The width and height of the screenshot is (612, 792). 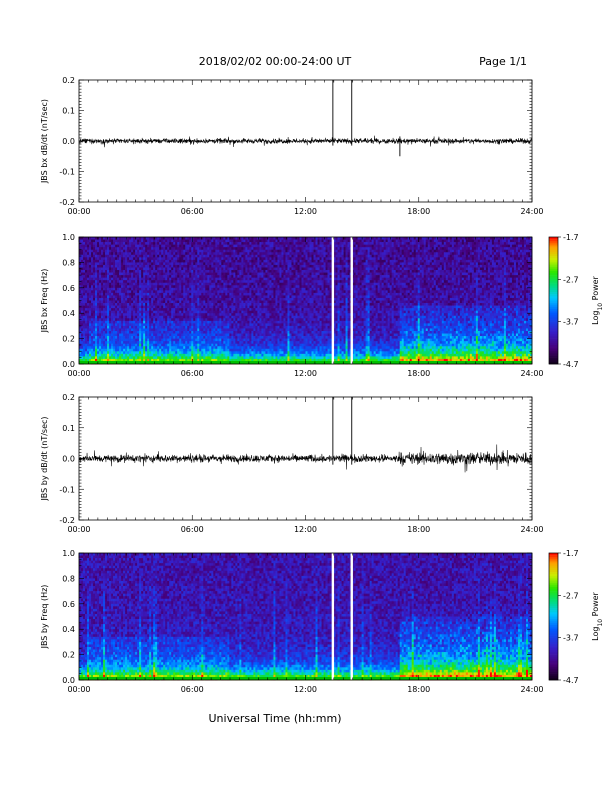 What do you see at coordinates (571, 680) in the screenshot?
I see `colorbar-tick-label: -4.7` at bounding box center [571, 680].